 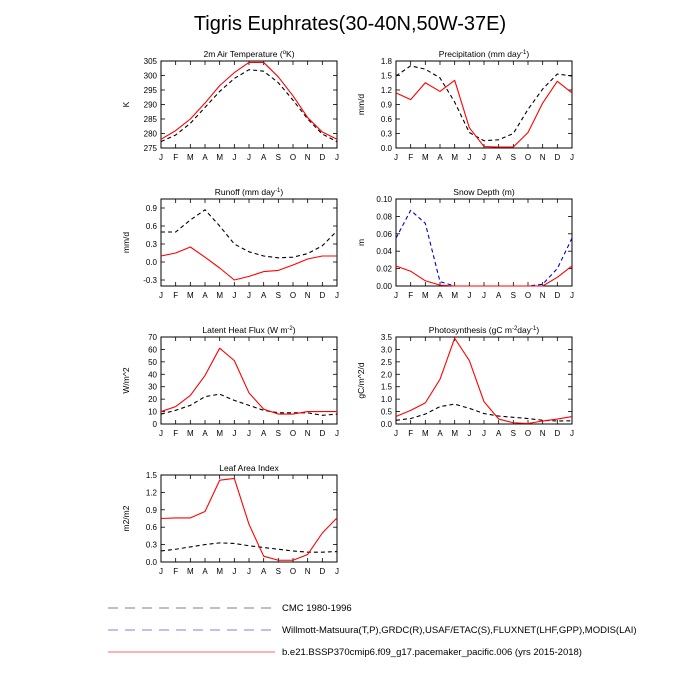 What do you see at coordinates (151, 119) in the screenshot?
I see `y-tick-label: 285` at bounding box center [151, 119].